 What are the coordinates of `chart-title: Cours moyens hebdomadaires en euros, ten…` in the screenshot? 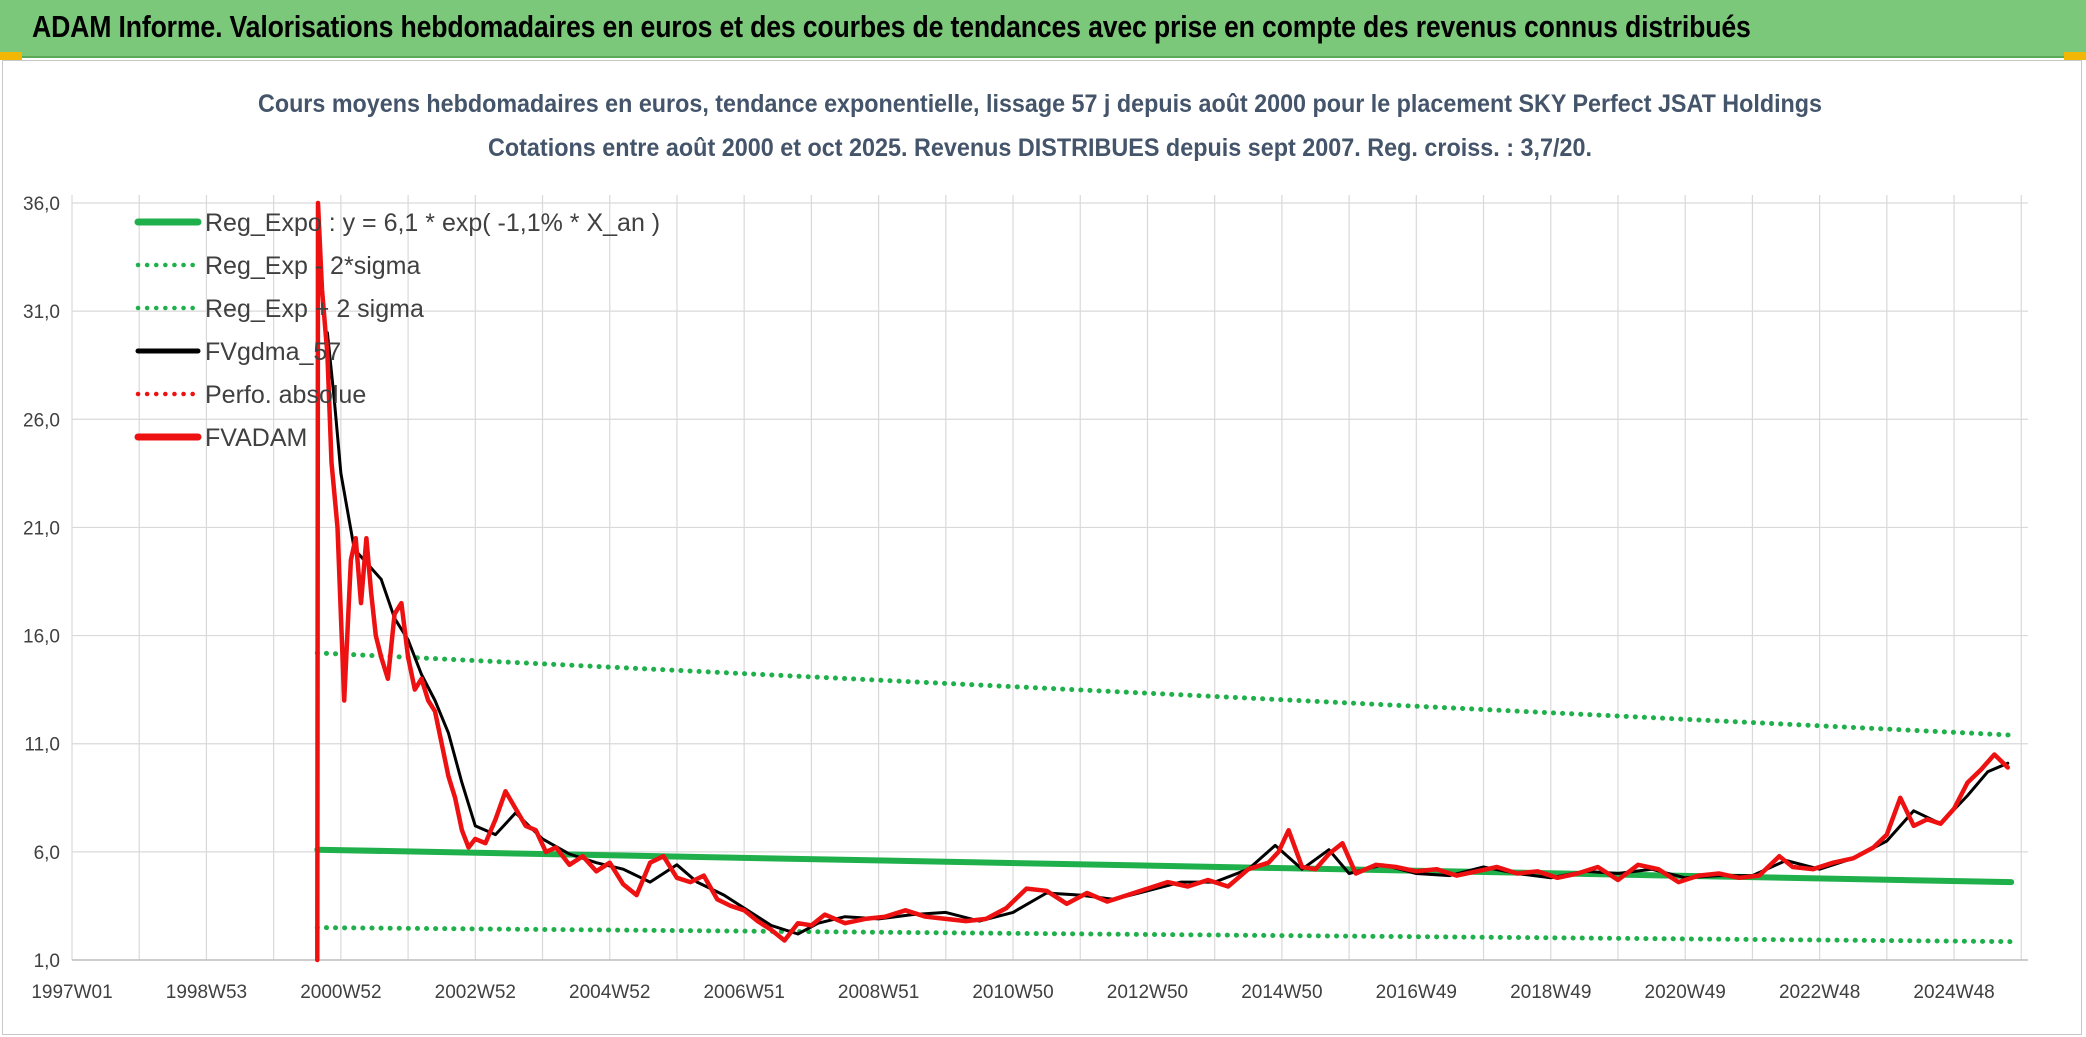 It's located at (1040, 104).